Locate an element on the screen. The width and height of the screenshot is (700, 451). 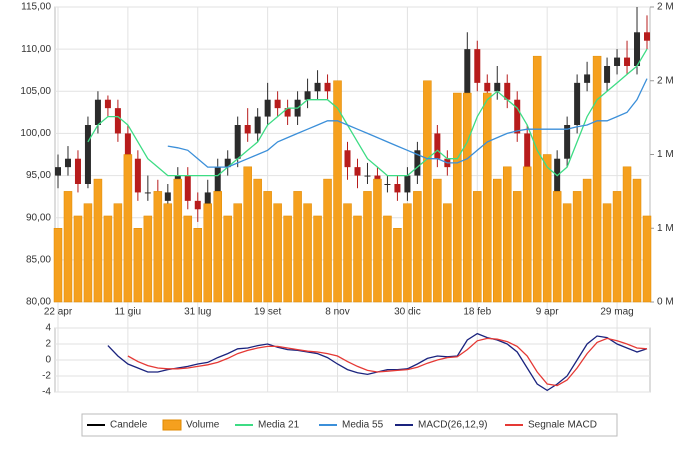
y-tick-label: 90,00 is located at coordinates (38, 217).